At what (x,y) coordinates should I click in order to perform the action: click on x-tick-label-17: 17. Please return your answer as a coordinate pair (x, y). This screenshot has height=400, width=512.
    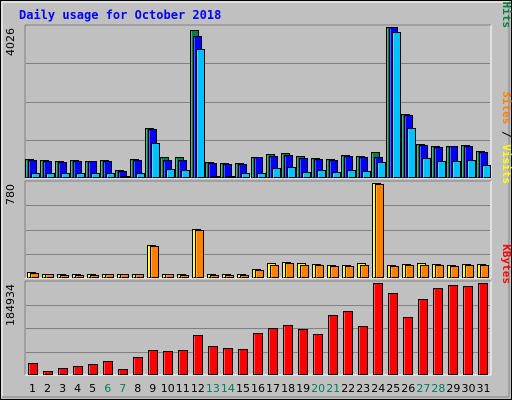
    Looking at the image, I should click on (273, 388).